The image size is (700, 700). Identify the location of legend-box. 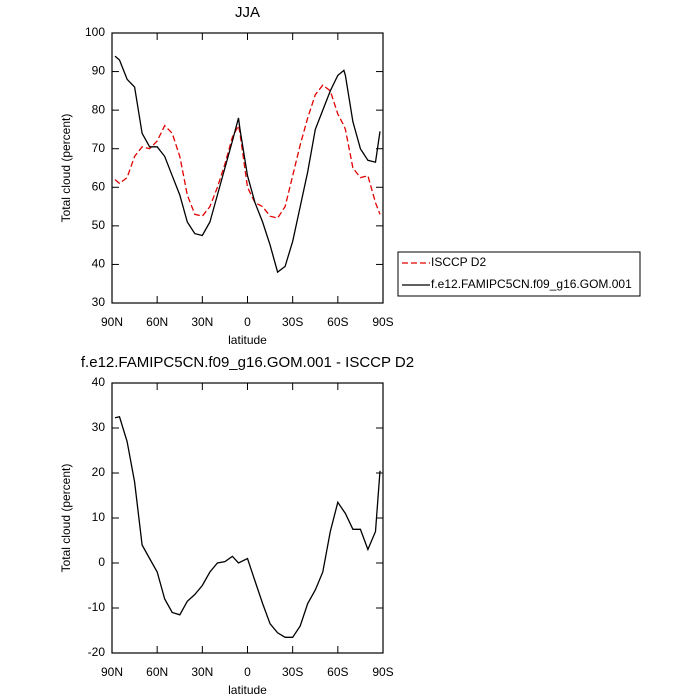
(519, 274).